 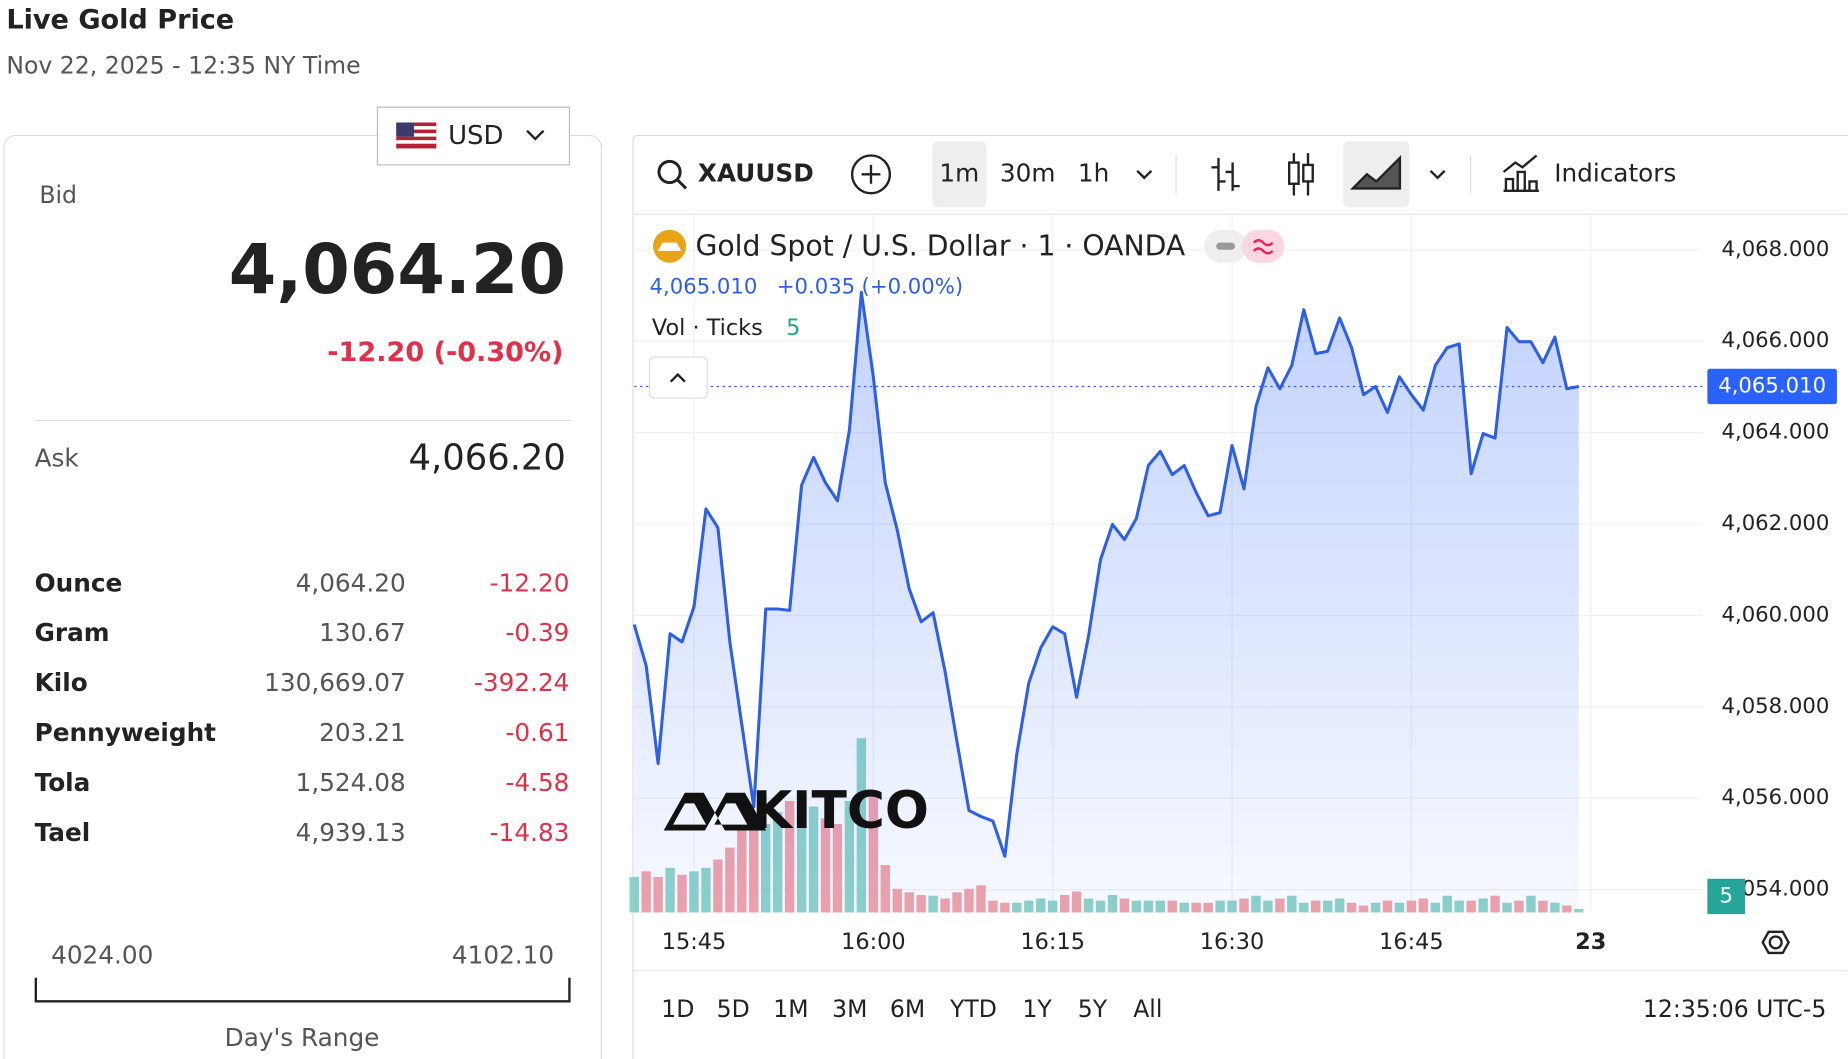 I want to click on settings-button, so click(x=1775, y=942).